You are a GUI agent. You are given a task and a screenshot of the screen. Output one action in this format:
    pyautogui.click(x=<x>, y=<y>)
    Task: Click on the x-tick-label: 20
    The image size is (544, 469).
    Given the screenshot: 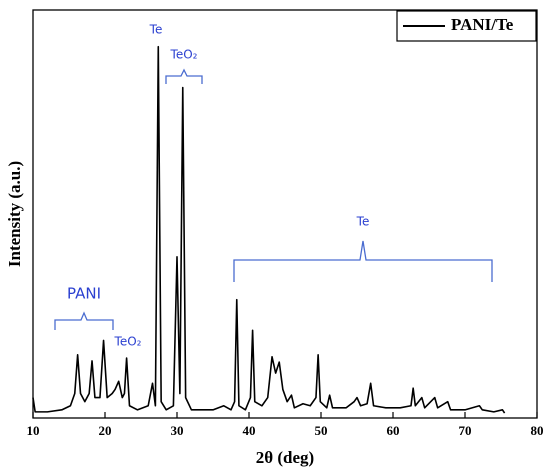 What is the action you would take?
    pyautogui.click(x=105, y=430)
    